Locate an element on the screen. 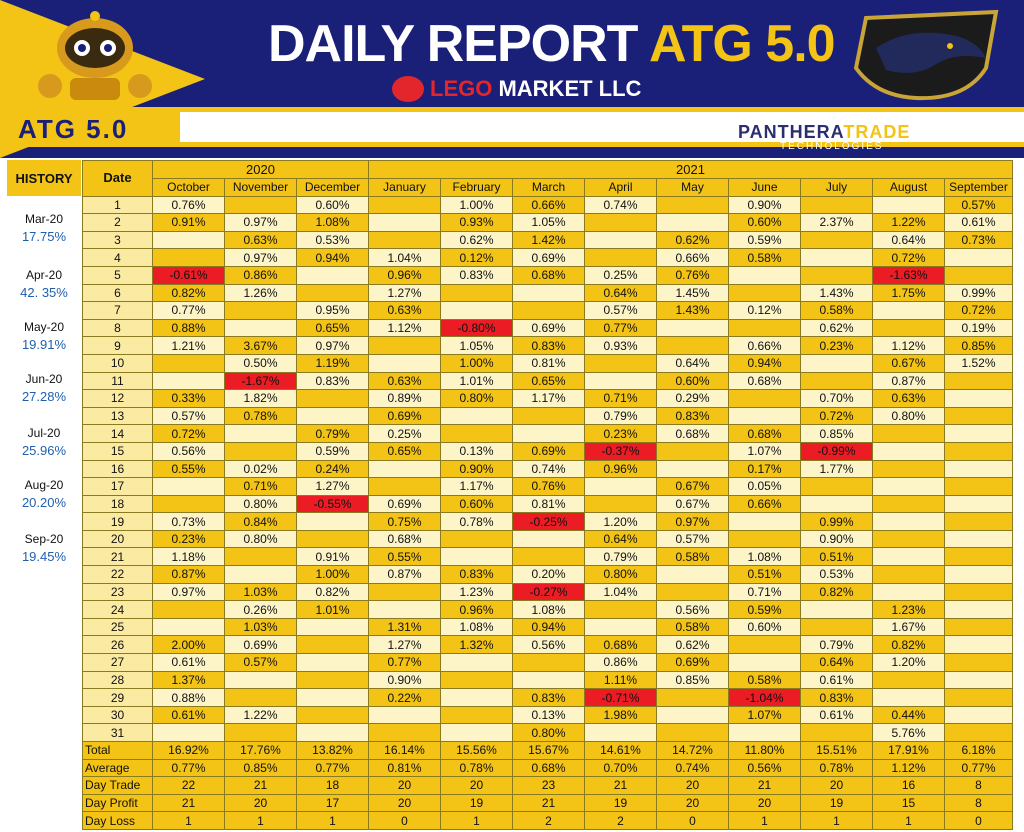 This screenshot has height=832, width=1024. summary-cell: 0.77% is located at coordinates (978, 768).